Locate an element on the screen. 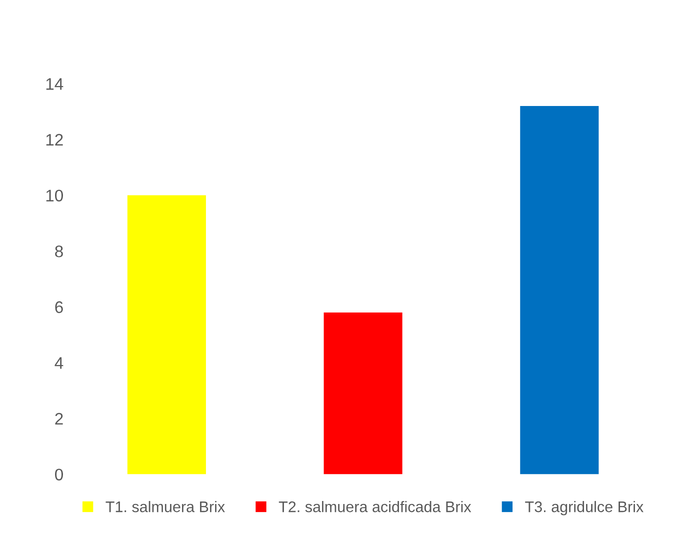  y-tick-label: 6 is located at coordinates (59, 307).